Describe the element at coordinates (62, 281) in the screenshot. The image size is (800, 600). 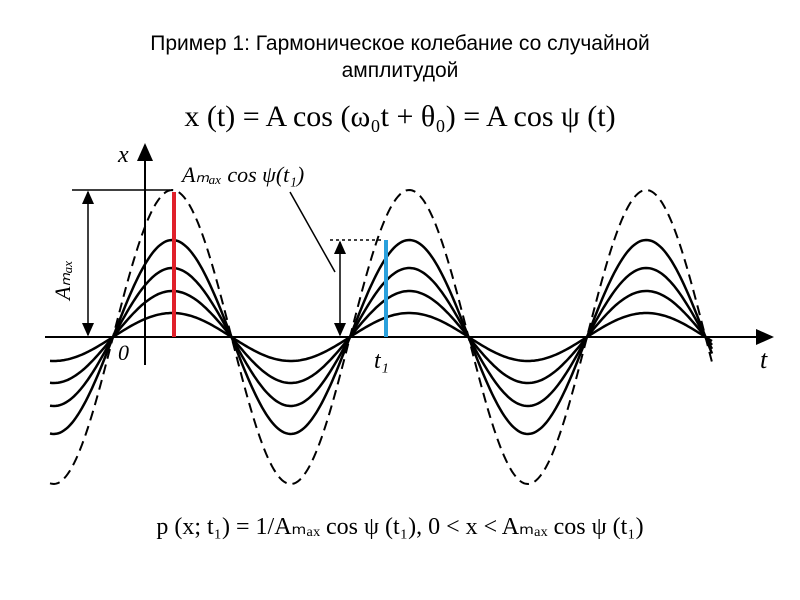
I see `amax-label: Aₘₐₓ` at that location.